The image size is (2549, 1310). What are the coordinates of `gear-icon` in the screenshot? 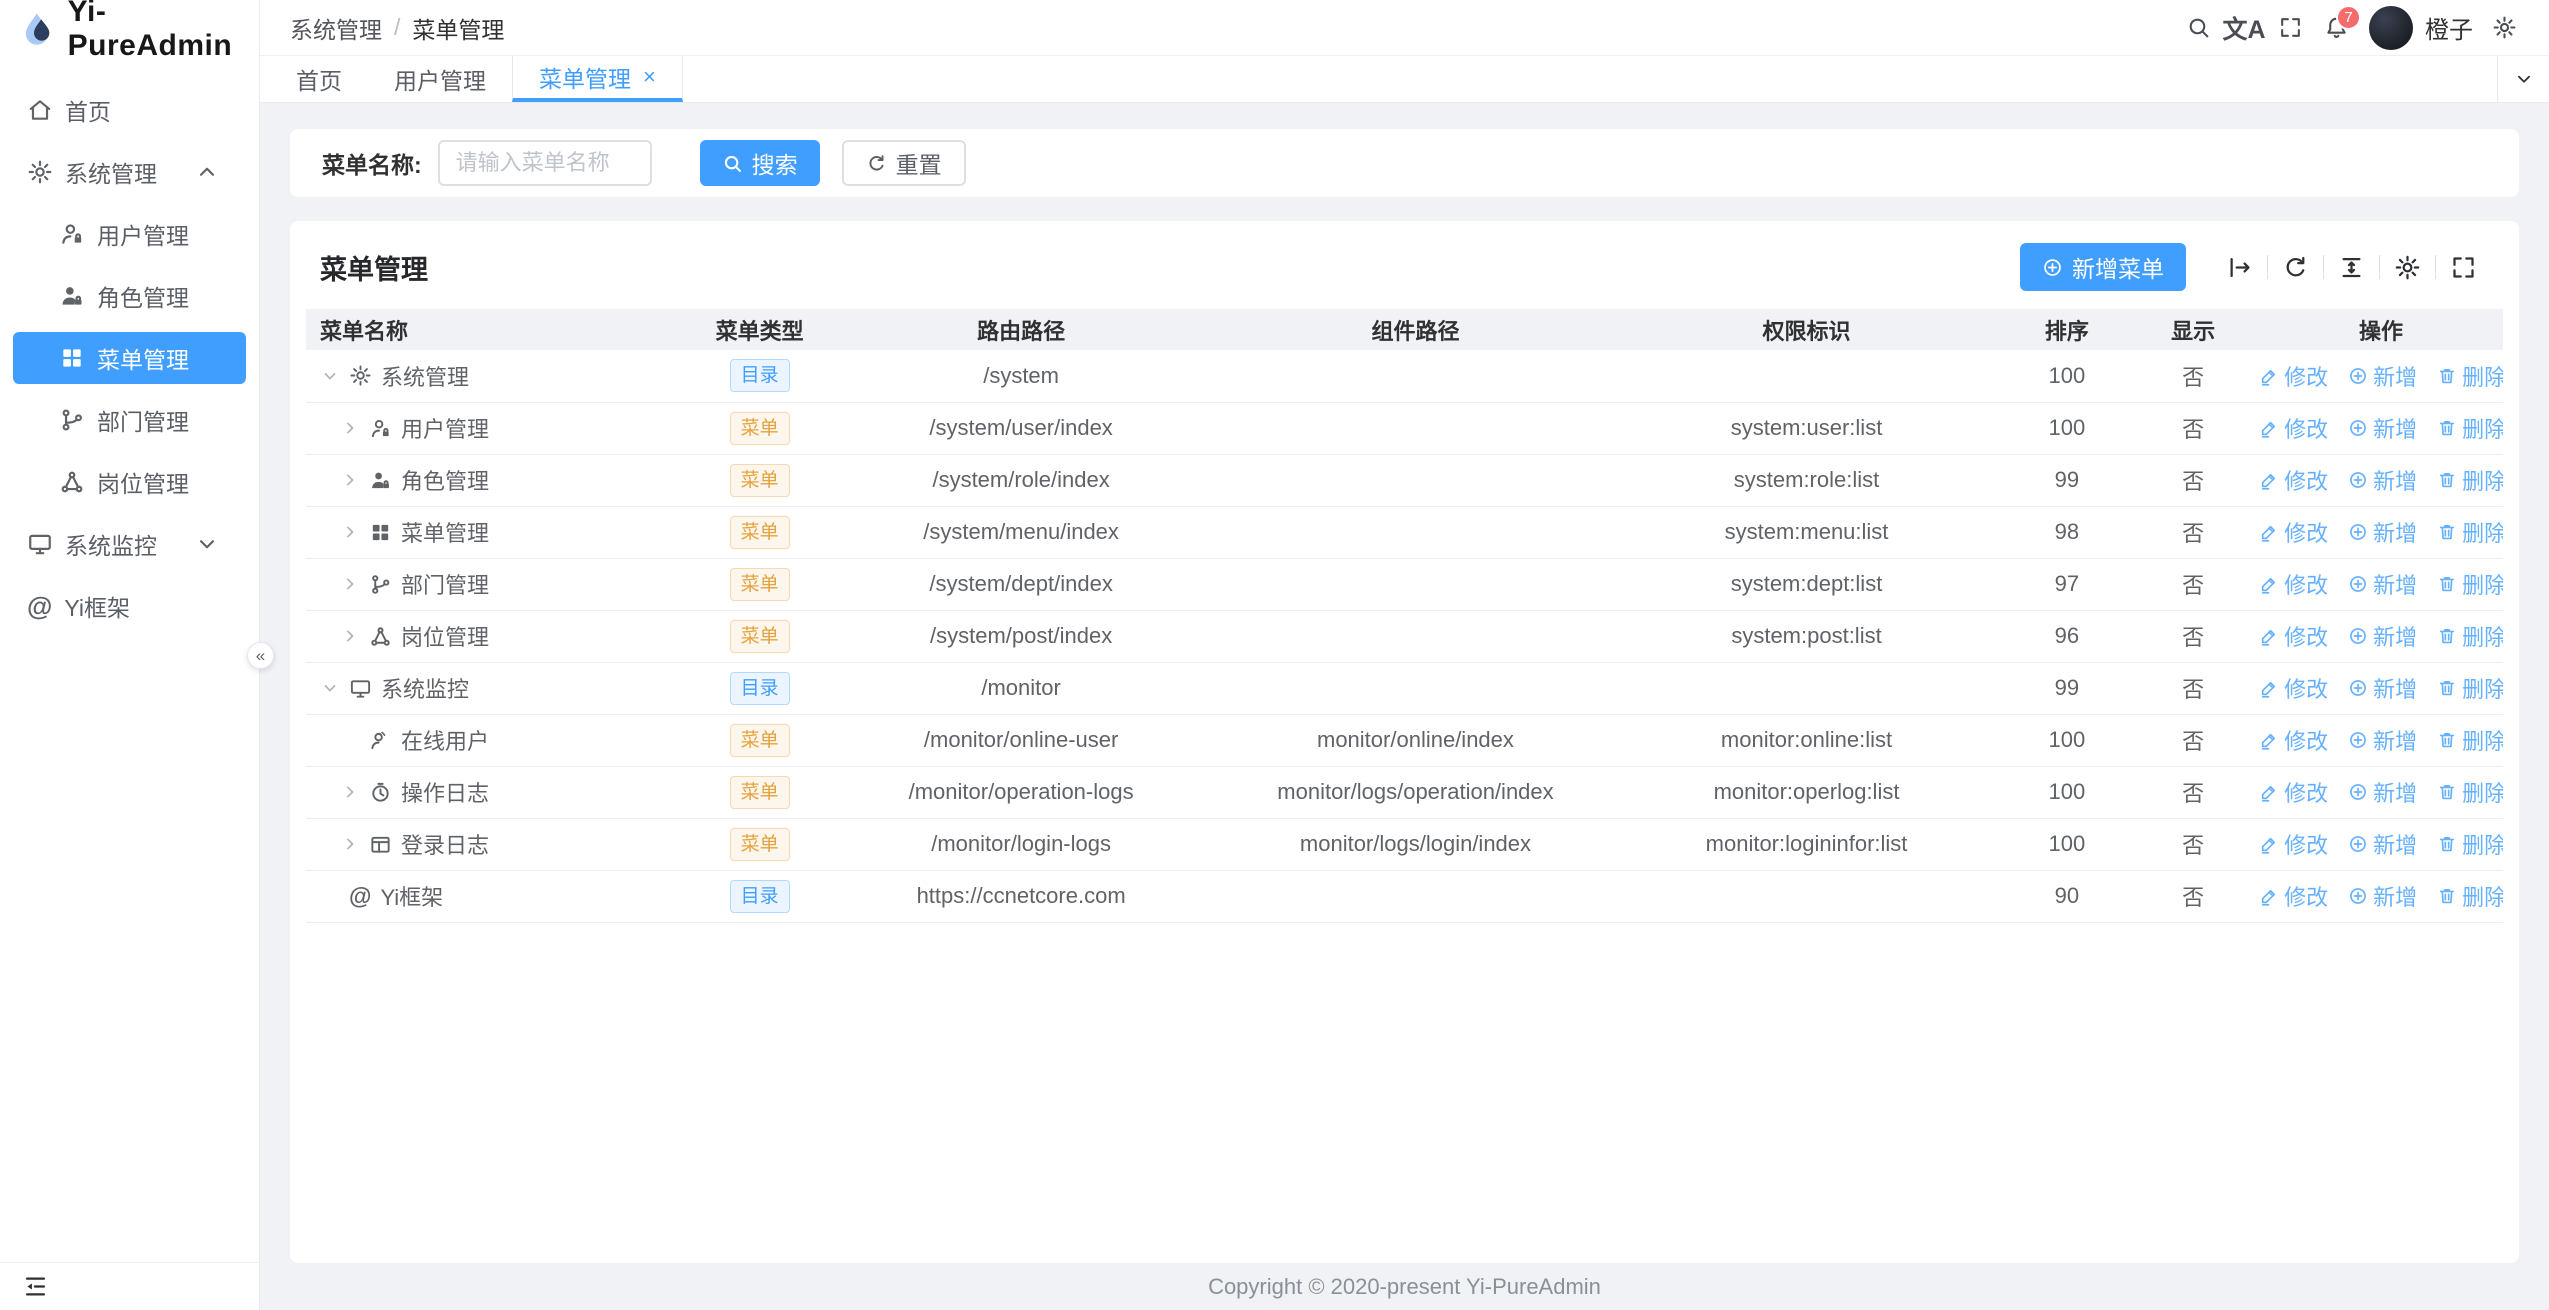 It's located at (360, 375).